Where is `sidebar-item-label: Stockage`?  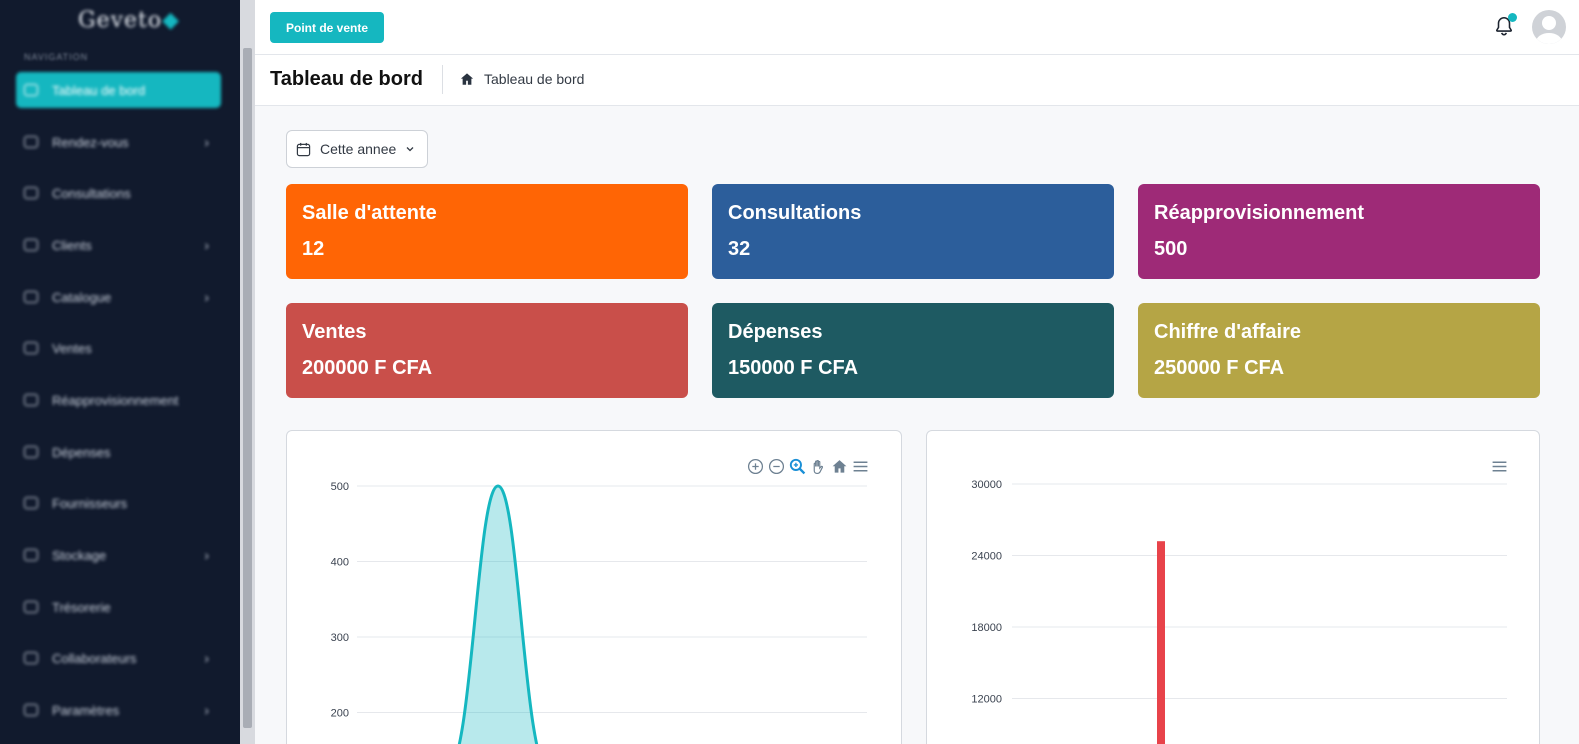 sidebar-item-label: Stockage is located at coordinates (79, 555).